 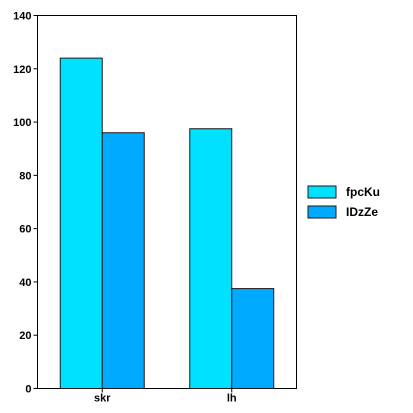 I want to click on y-tick-label-140: 140, so click(x=22, y=17).